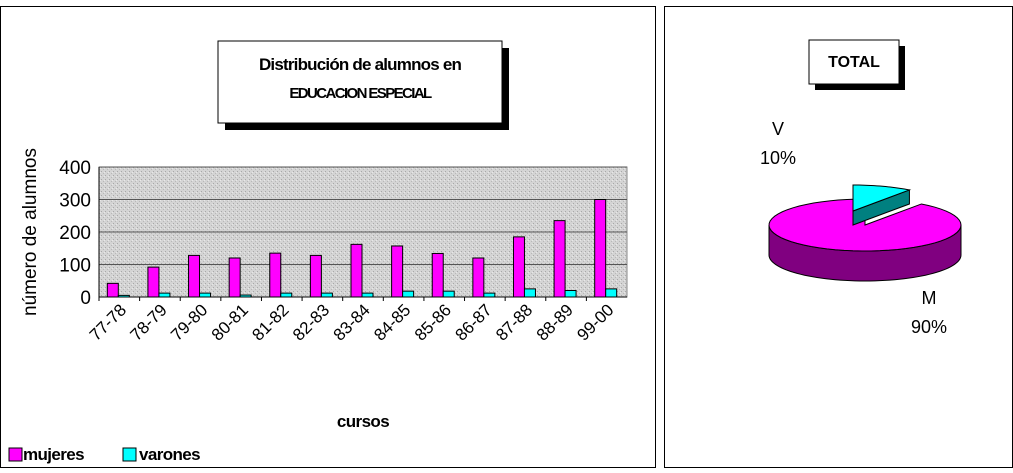  I want to click on chart-title-line2: EDUCACION ESPECIAL, so click(360, 93).